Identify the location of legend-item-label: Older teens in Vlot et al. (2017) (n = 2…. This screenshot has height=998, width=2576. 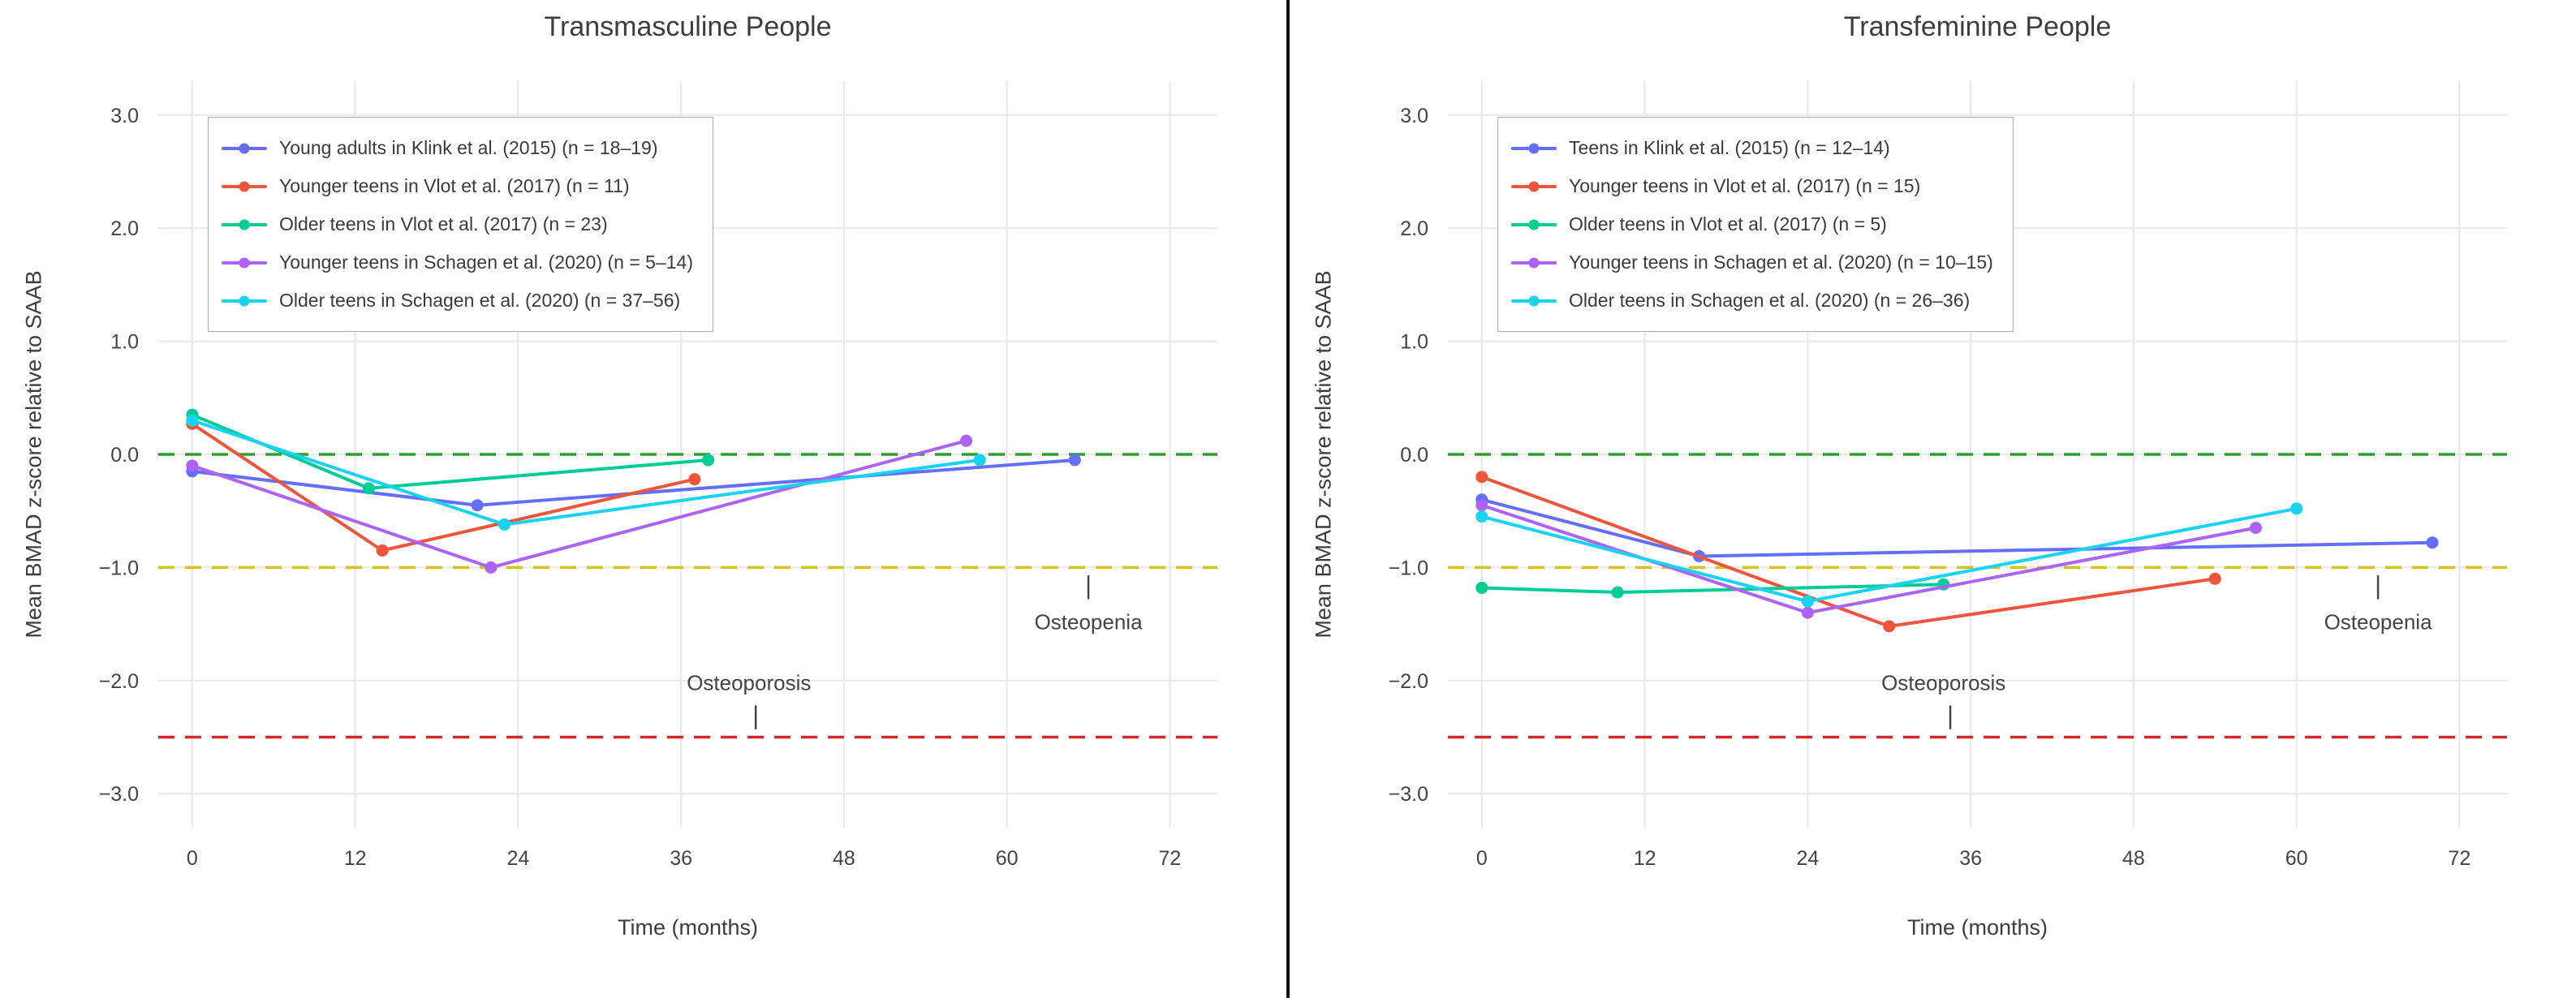
(444, 223).